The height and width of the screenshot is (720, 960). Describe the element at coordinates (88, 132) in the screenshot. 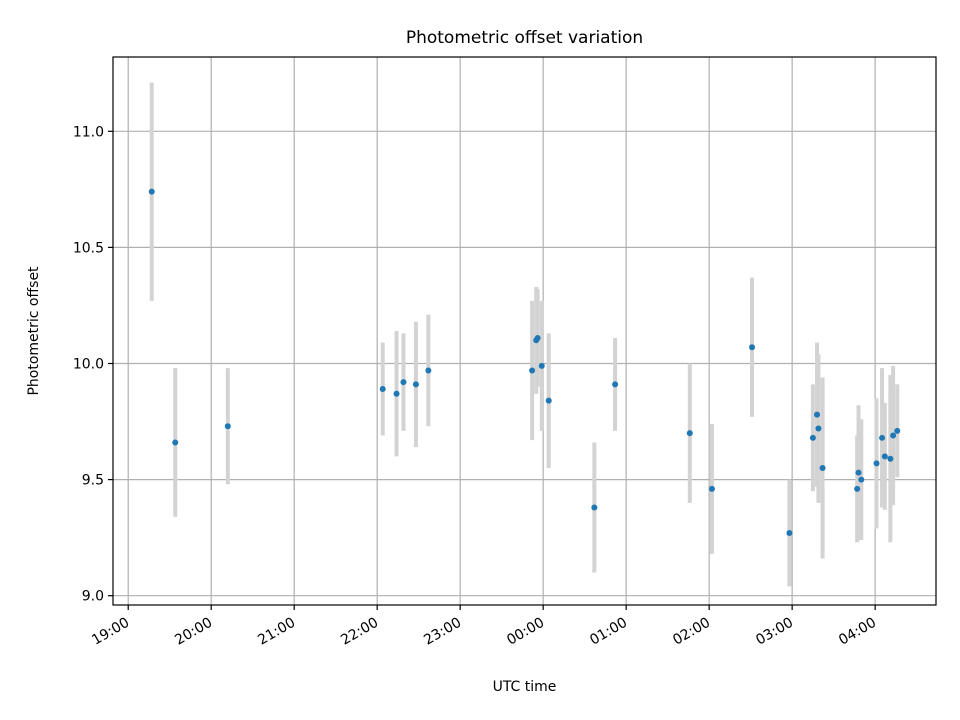

I see `y-tick-label: 11.0` at that location.